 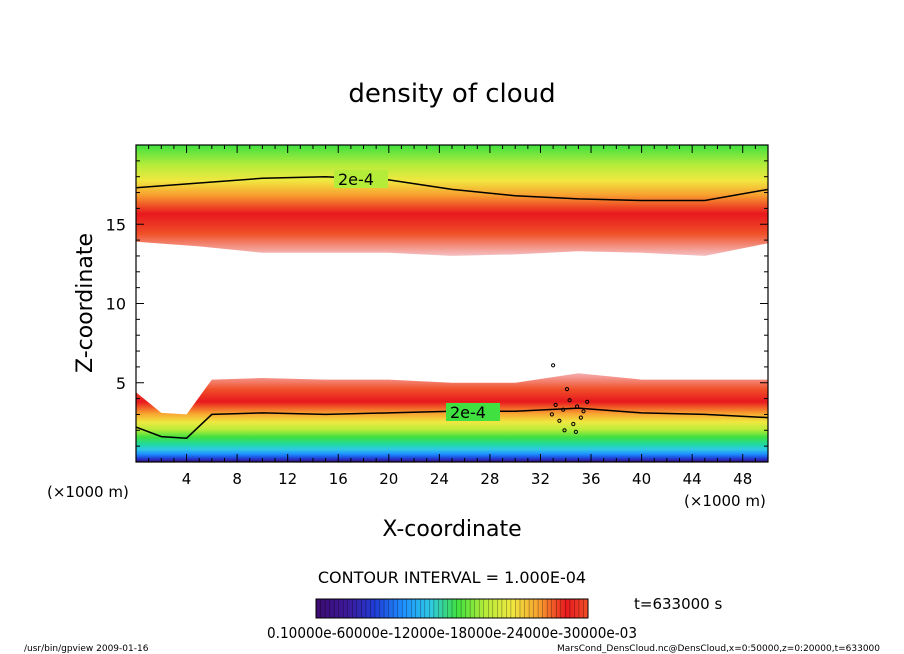 I want to click on contour-label-lower: 2e-4, so click(x=468, y=412).